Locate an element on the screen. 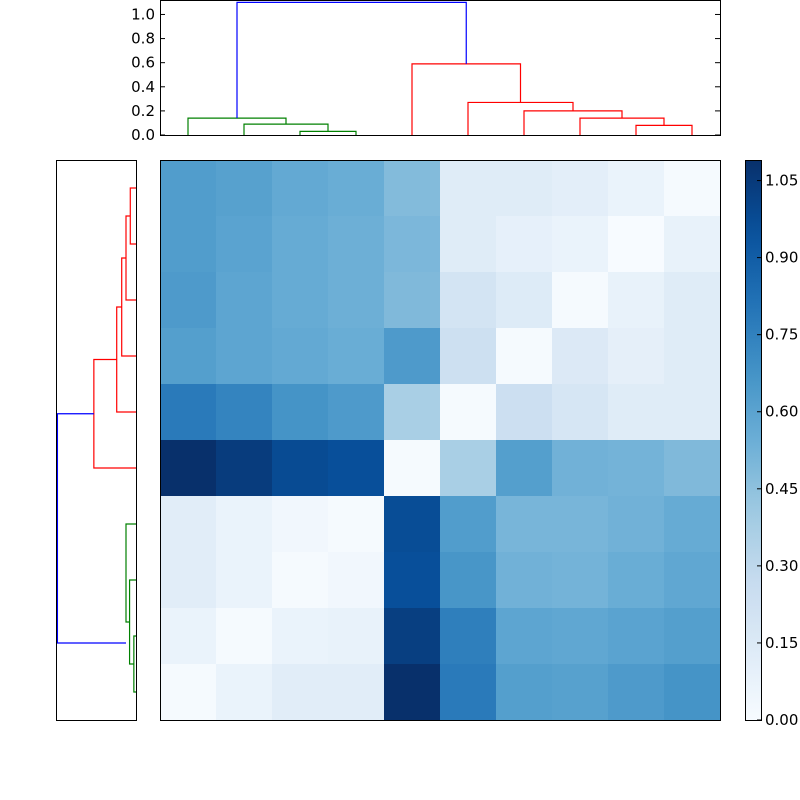 This screenshot has width=800, height=800. colorbar-tick-label: 0.75 is located at coordinates (781, 335).